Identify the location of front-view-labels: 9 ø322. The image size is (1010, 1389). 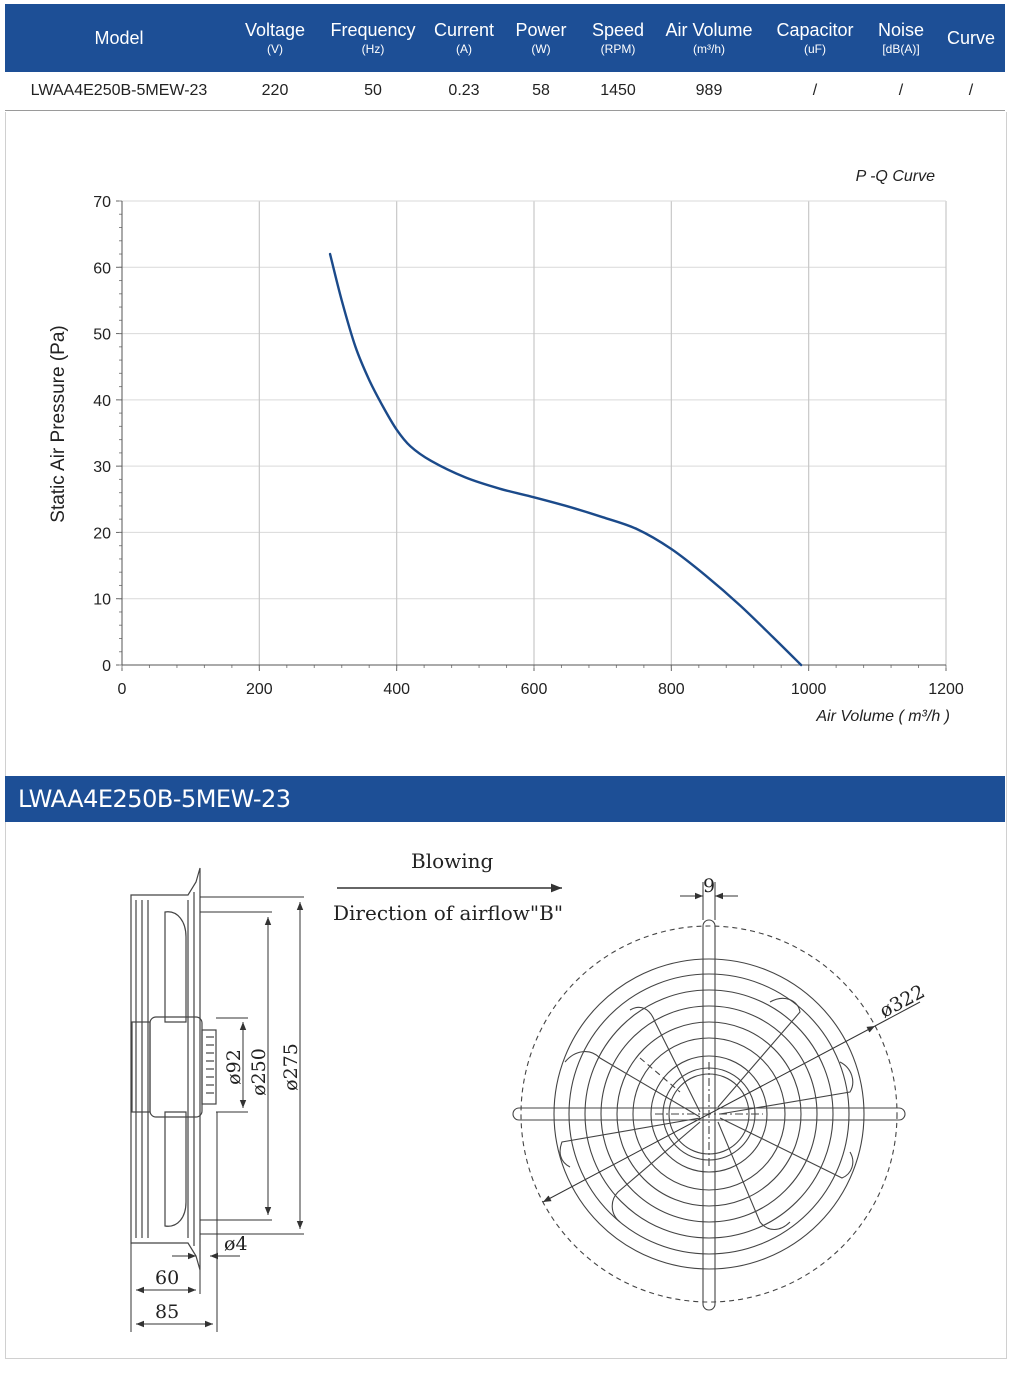
(815, 948).